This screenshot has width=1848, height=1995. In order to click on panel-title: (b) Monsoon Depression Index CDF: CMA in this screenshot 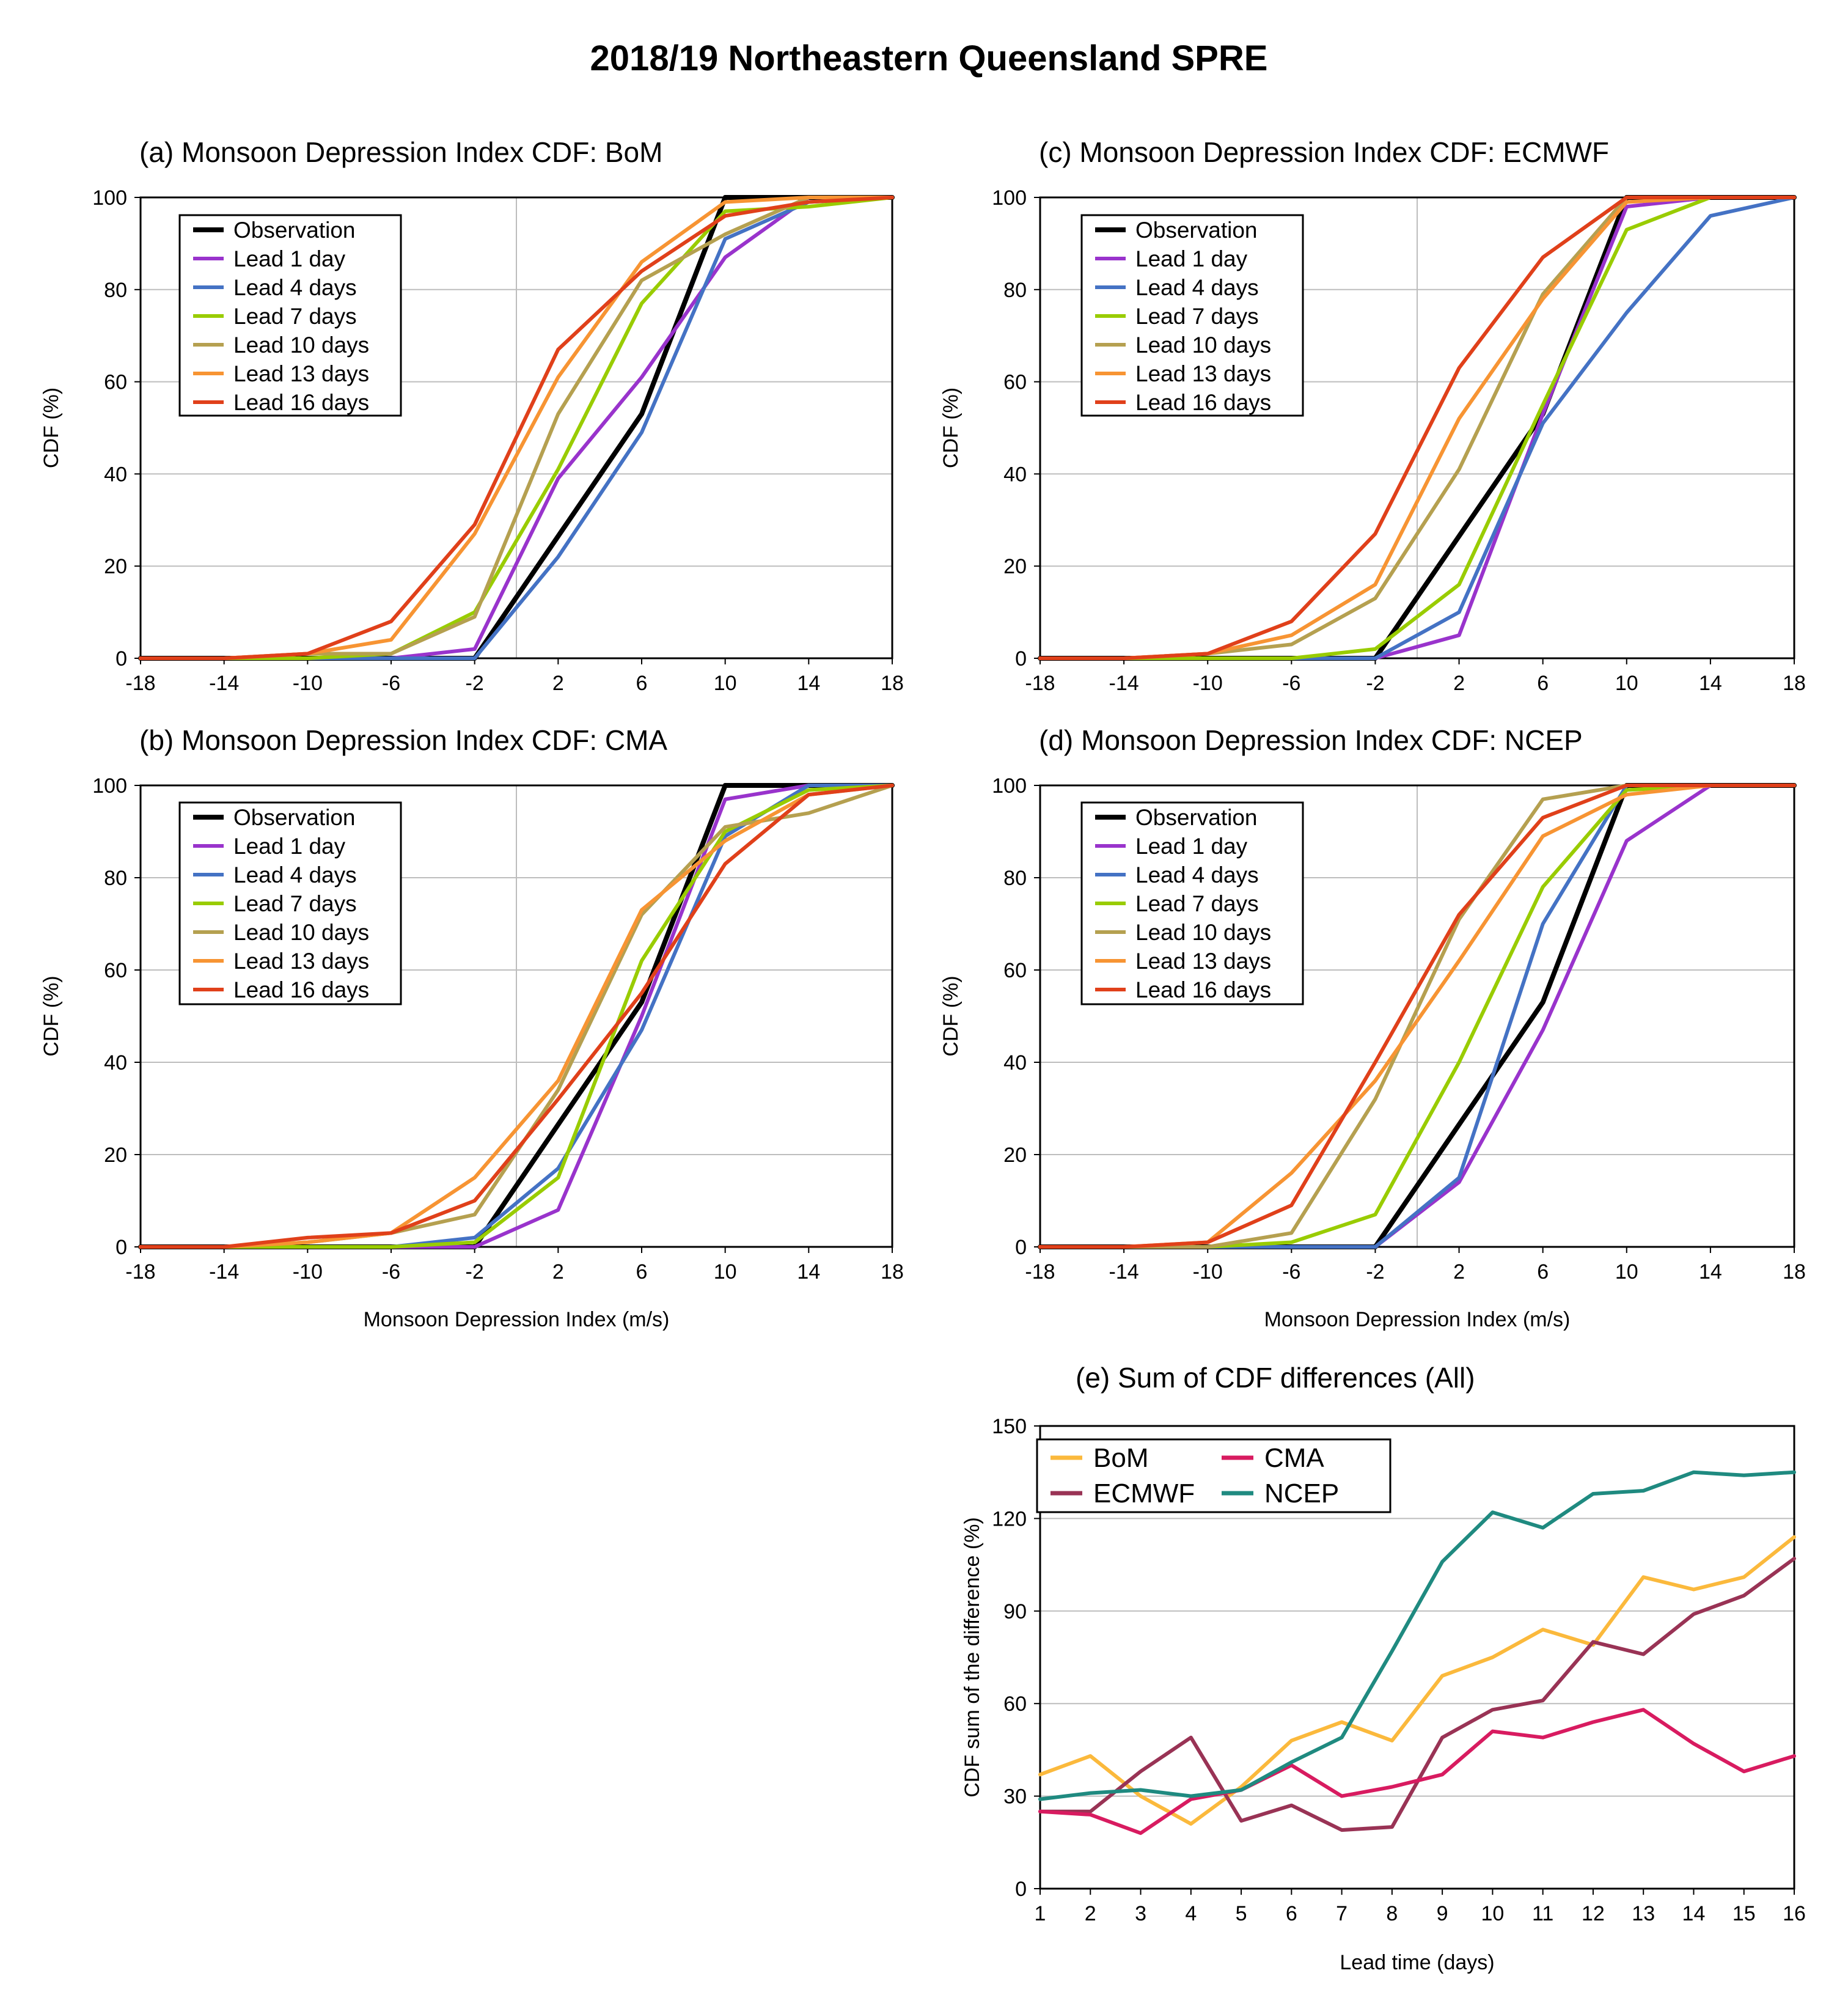, I will do `click(403, 740)`.